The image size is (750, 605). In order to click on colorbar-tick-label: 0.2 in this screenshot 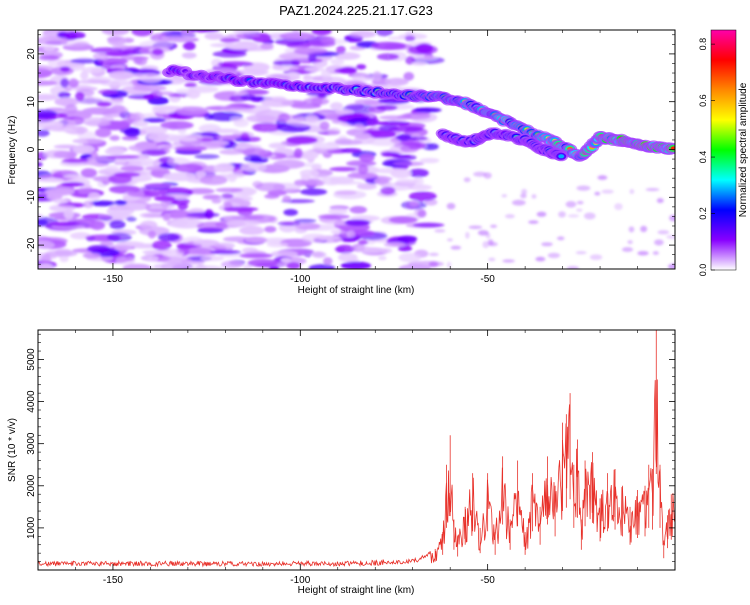, I will do `click(703, 213)`.